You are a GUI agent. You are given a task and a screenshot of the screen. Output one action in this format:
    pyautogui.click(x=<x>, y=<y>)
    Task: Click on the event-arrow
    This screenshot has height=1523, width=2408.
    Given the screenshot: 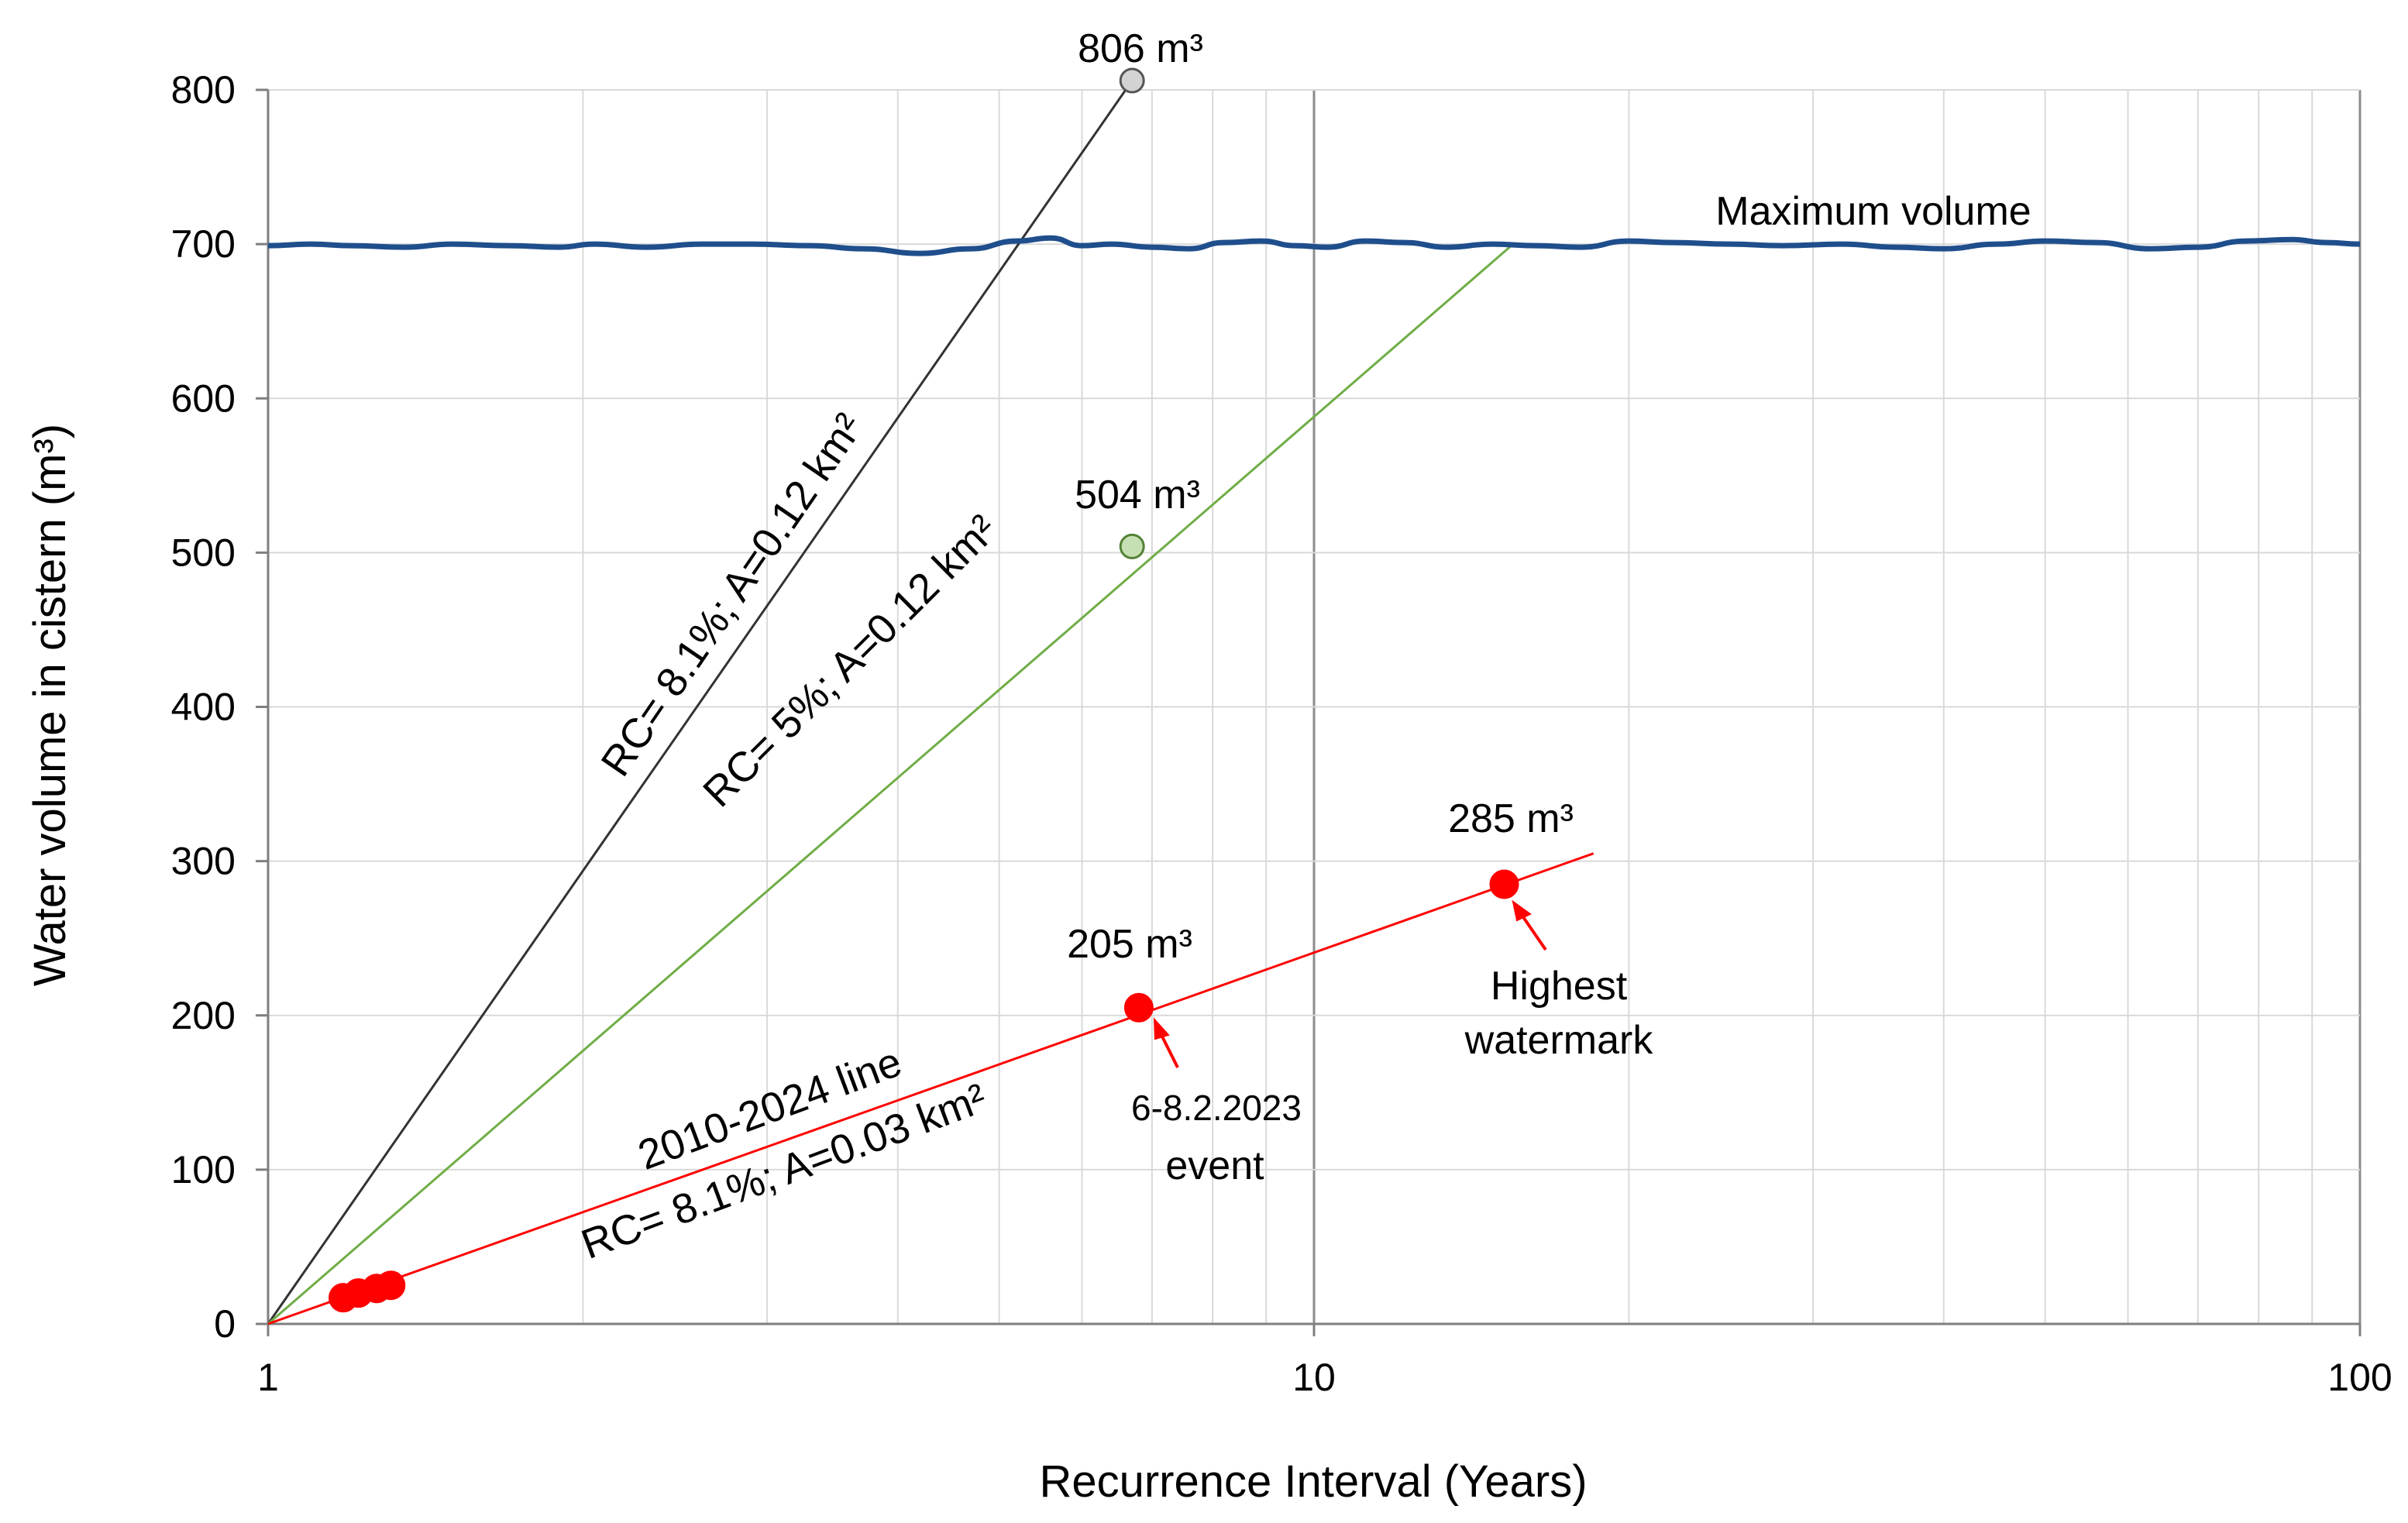 What is the action you would take?
    pyautogui.click(x=1166, y=1042)
    